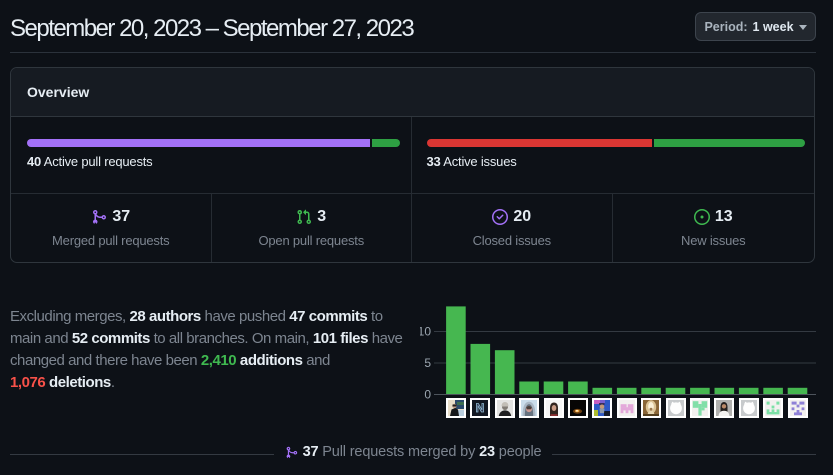  What do you see at coordinates (427, 363) in the screenshot?
I see `svg-text: 5` at bounding box center [427, 363].